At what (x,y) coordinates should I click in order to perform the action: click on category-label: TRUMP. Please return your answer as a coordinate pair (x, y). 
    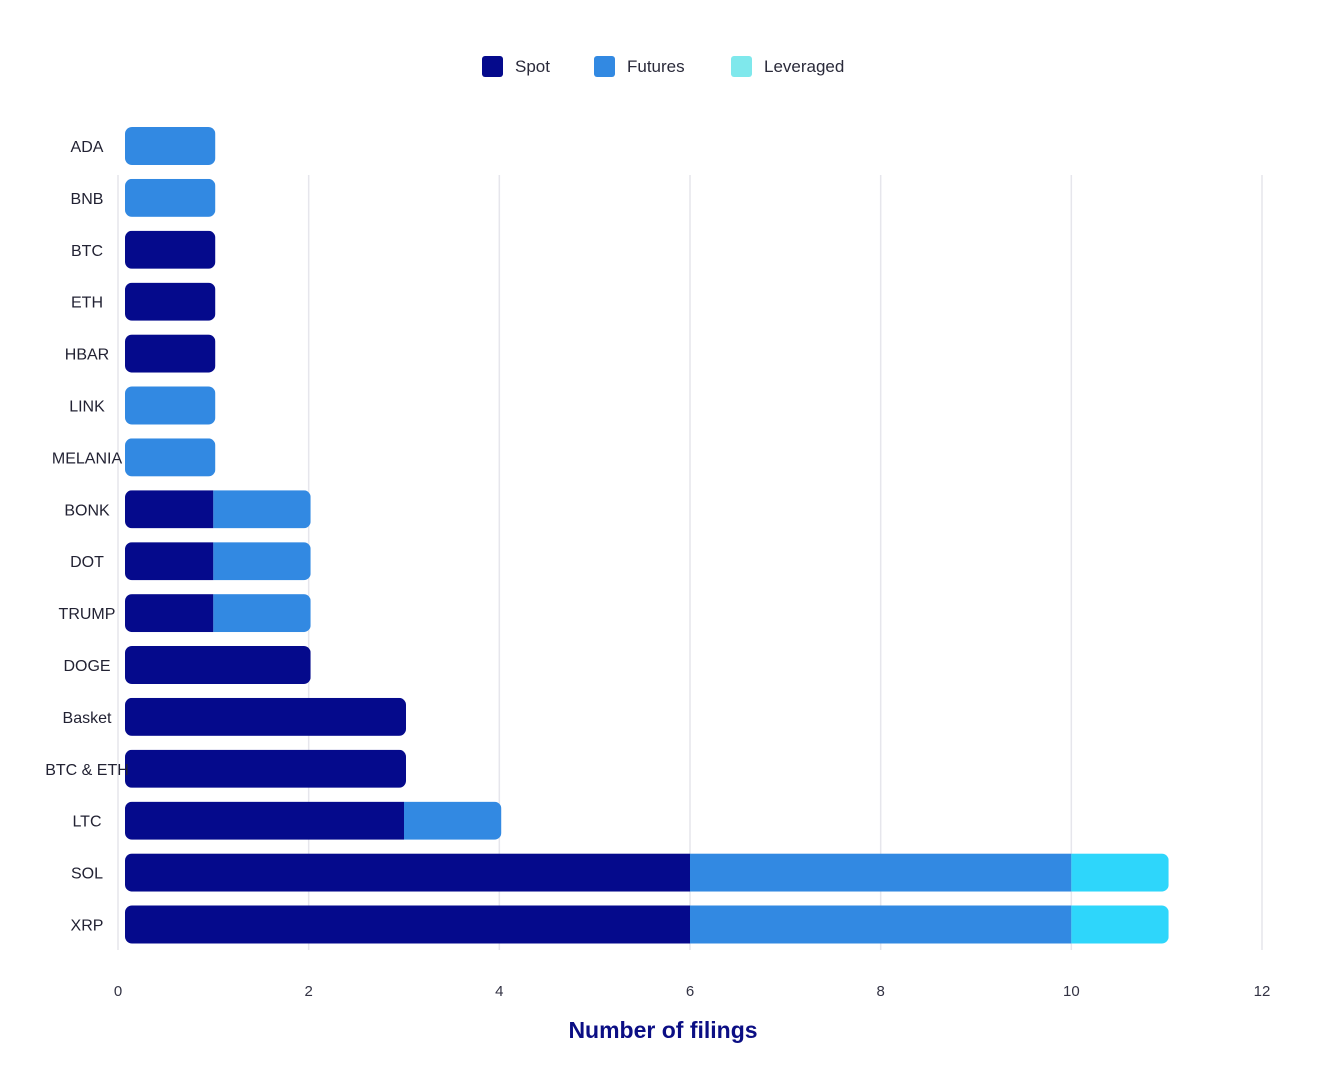
    Looking at the image, I should click on (87, 614).